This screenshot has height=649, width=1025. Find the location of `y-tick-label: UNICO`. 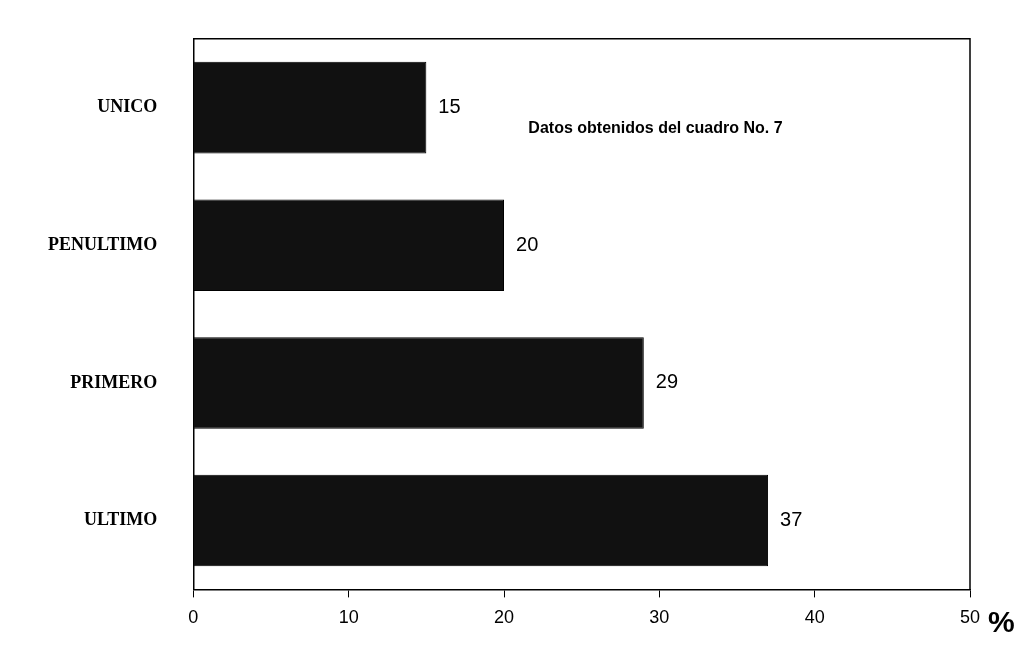

y-tick-label: UNICO is located at coordinates (127, 106).